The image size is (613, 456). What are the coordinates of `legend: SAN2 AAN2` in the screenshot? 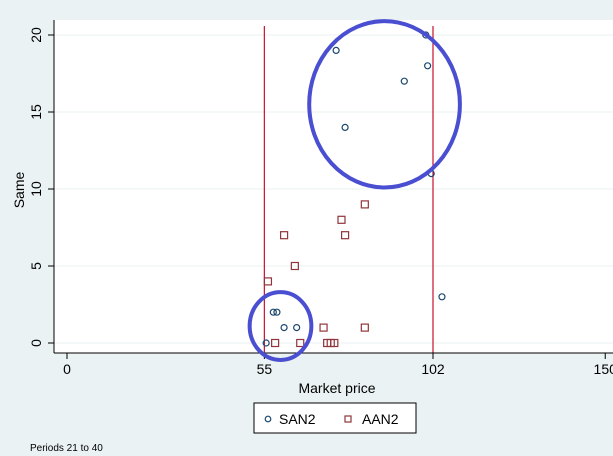 It's located at (335, 418).